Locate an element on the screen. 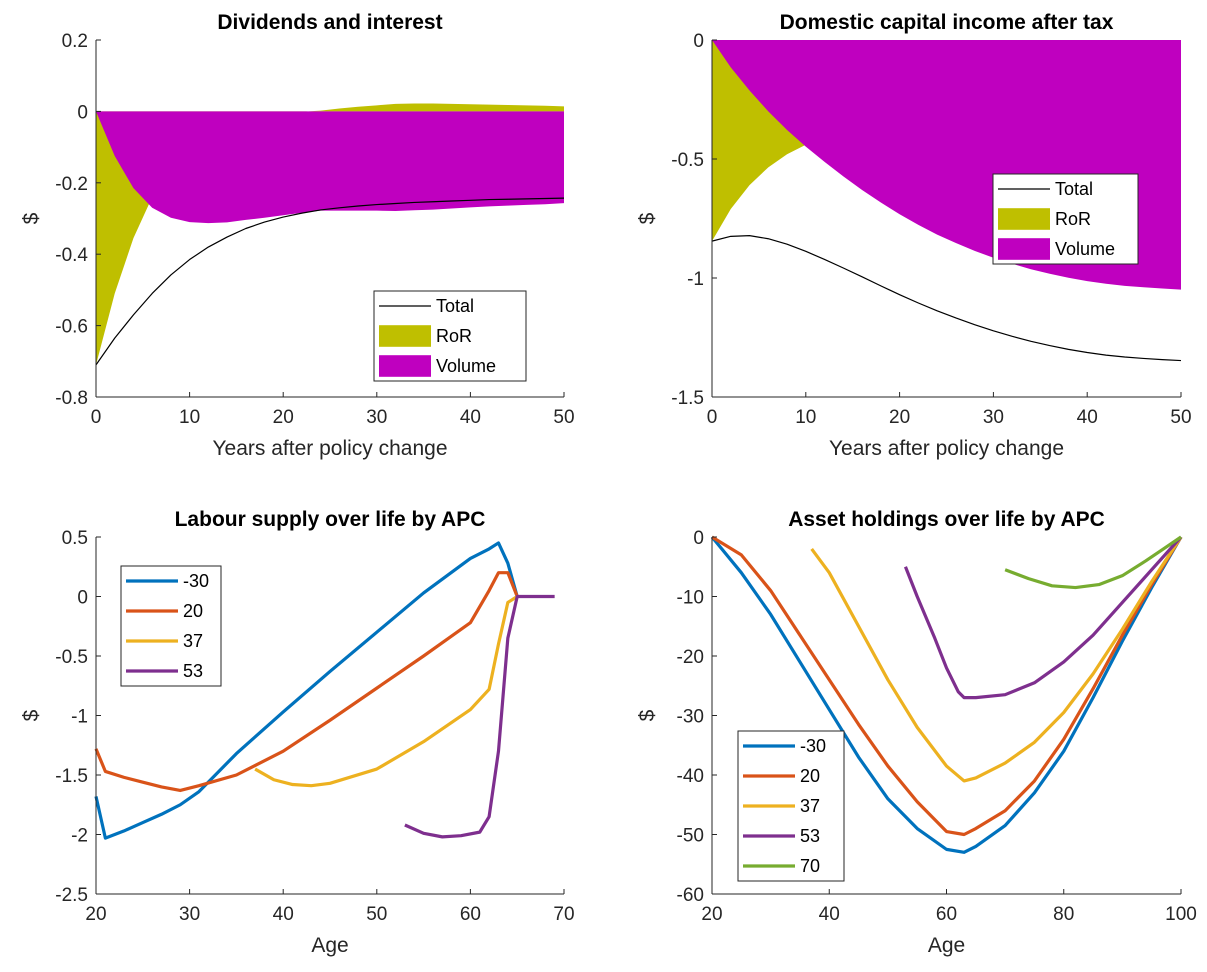 The width and height of the screenshot is (1207, 972). y-tick-label: 0.5 is located at coordinates (75, 538).